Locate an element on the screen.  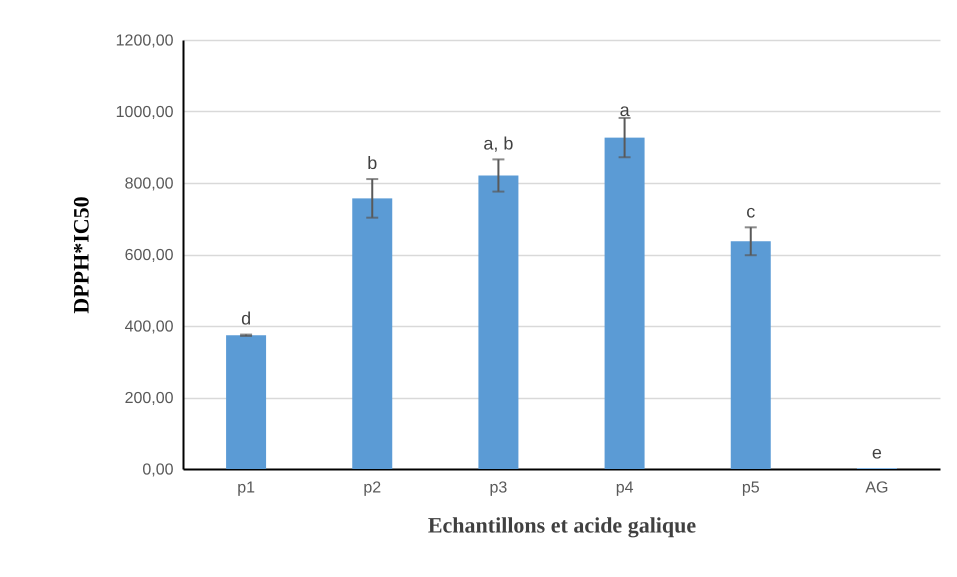
x-axis-title: Echantillons et acide galique is located at coordinates (562, 525).